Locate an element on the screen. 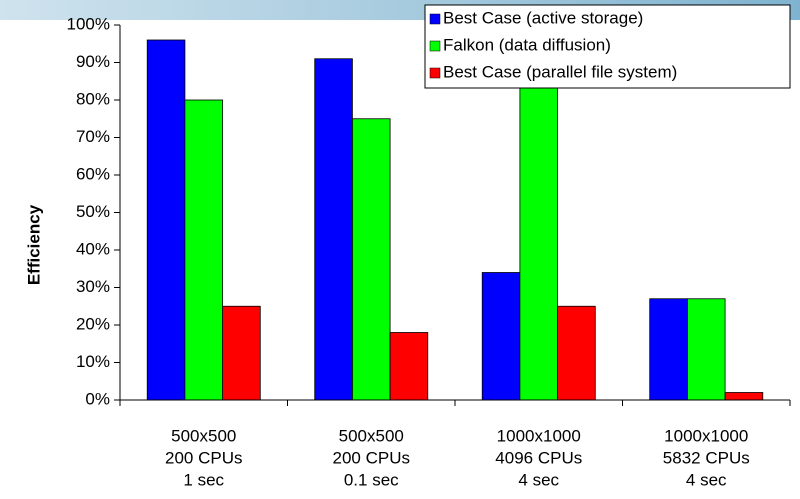 The height and width of the screenshot is (499, 800). legend-label: Best Case (parallel file system) is located at coordinates (560, 71).